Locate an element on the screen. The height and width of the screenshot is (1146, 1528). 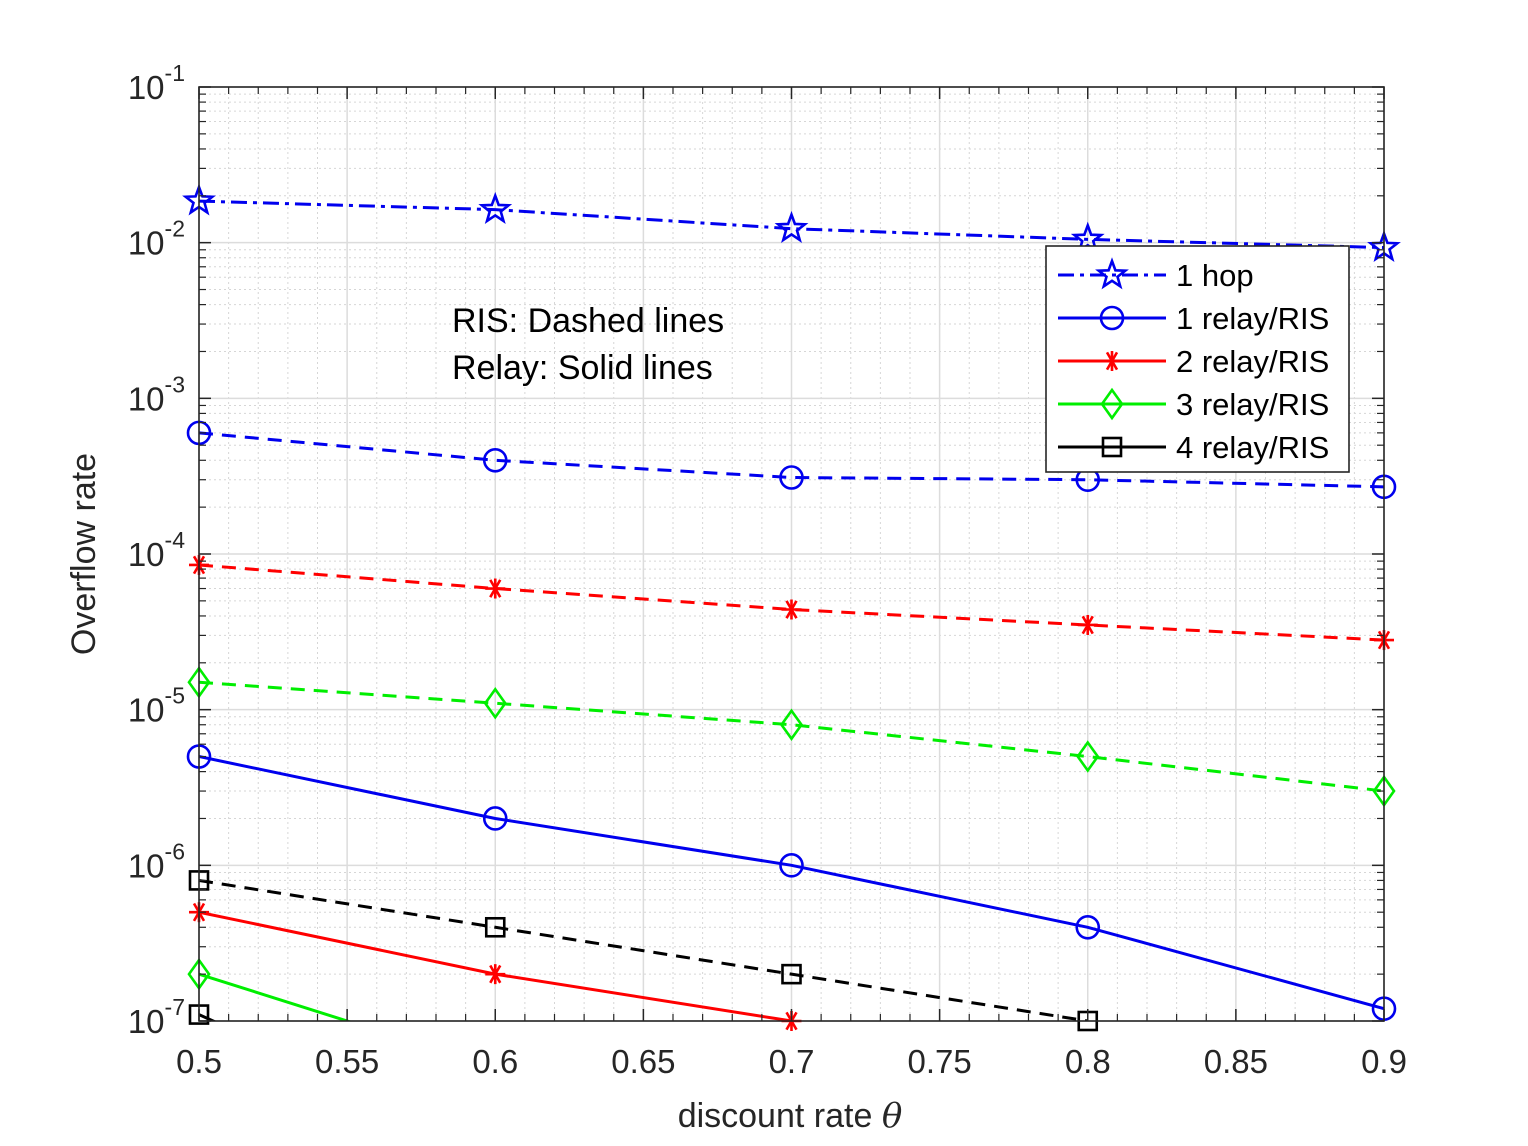
series-line-1-ris is located at coordinates (791, 460).